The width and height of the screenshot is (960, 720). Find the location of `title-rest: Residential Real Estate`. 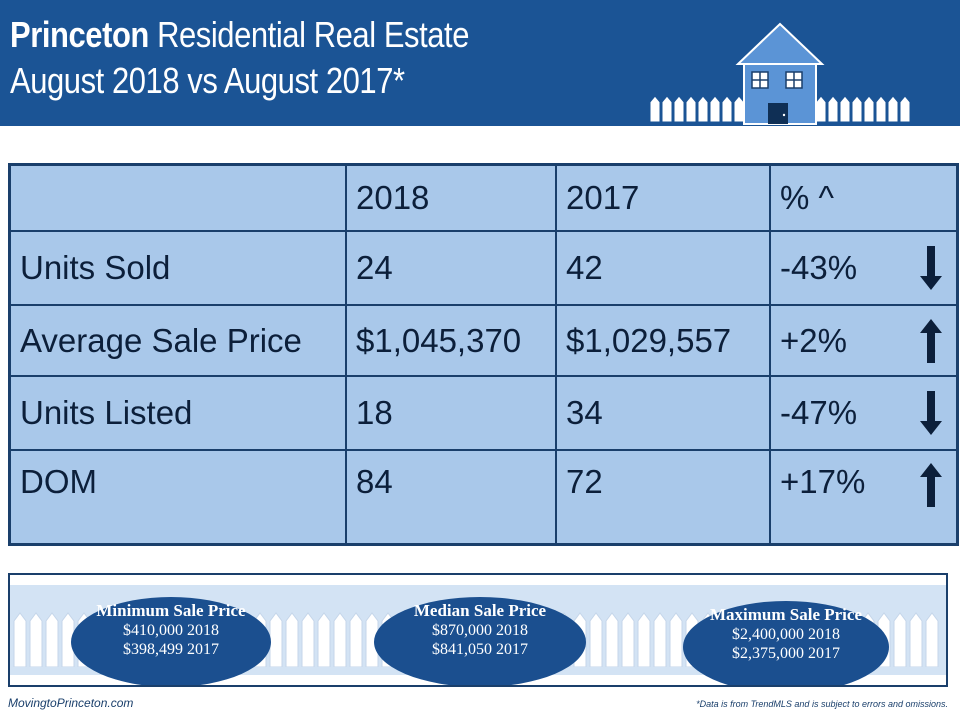

title-rest: Residential Real Estate is located at coordinates (309, 34).